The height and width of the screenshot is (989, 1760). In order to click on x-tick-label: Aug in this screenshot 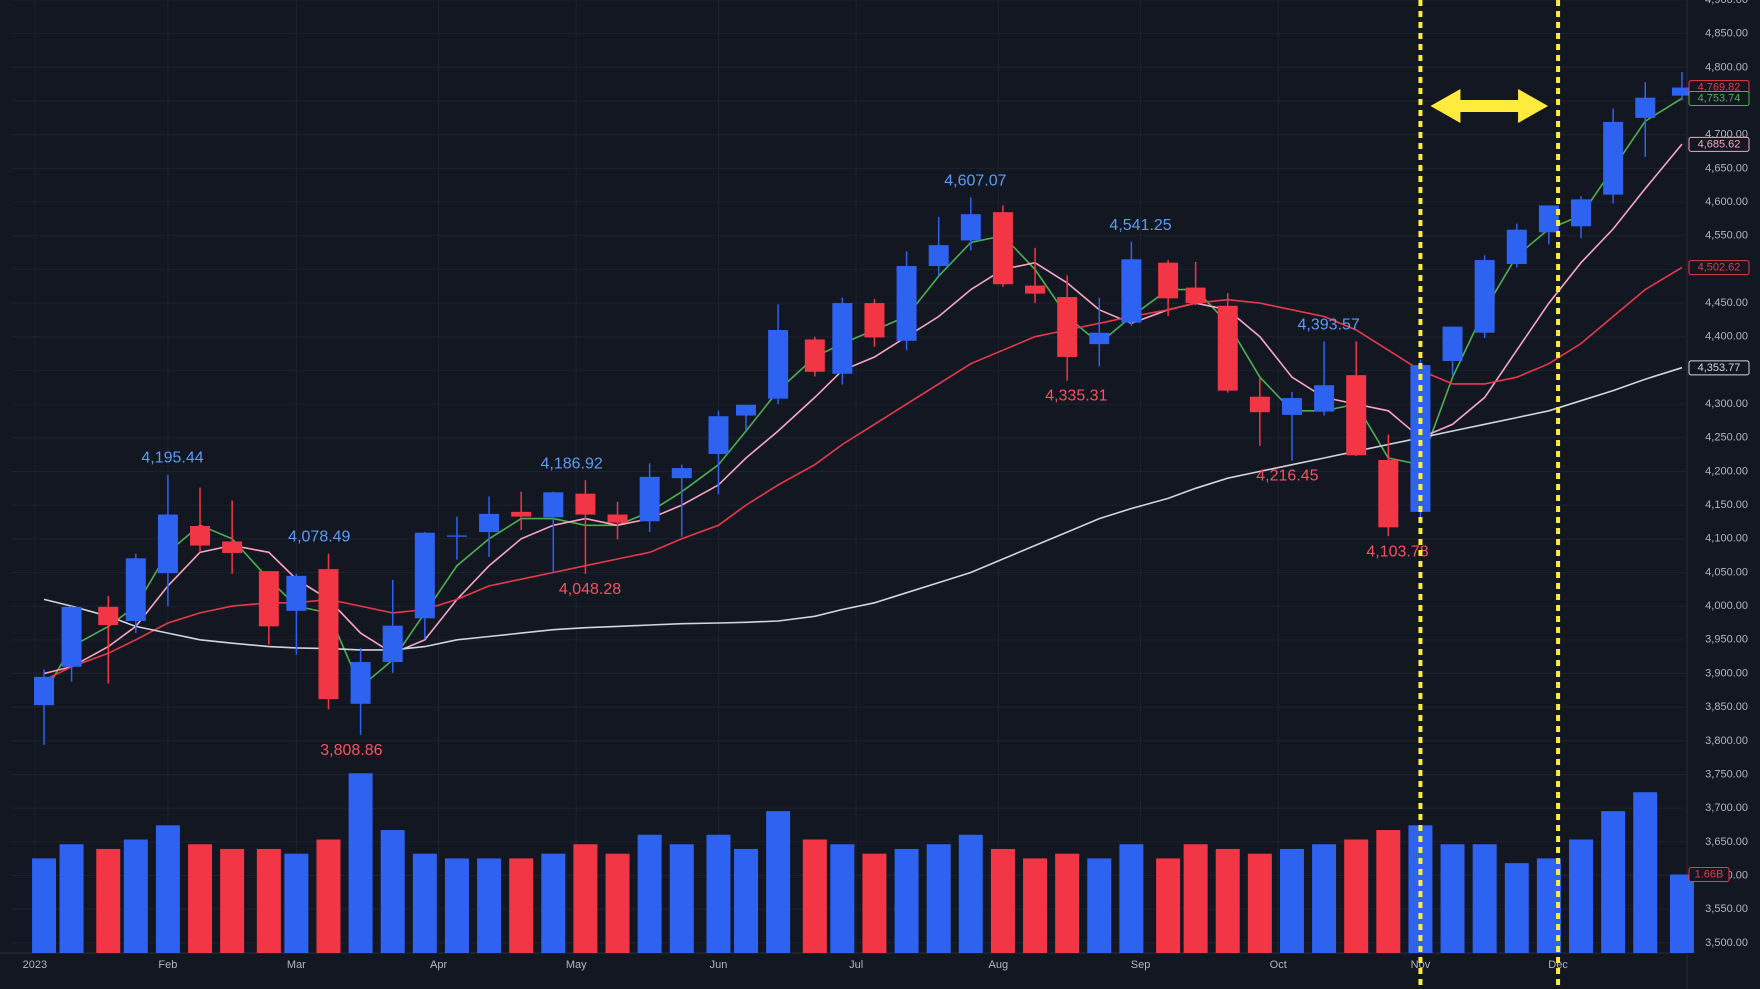, I will do `click(999, 965)`.